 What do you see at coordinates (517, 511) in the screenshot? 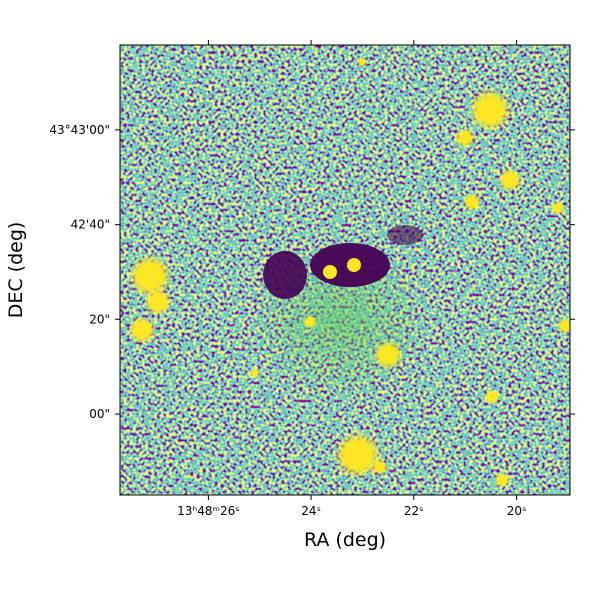
I see `x-tick-label: 20ˢ` at bounding box center [517, 511].